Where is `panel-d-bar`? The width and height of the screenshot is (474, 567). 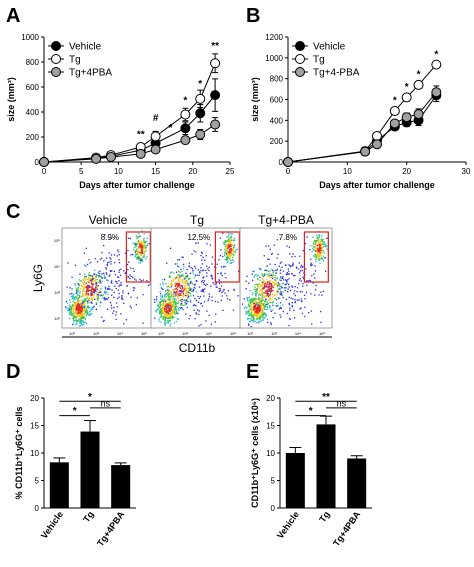 panel-d-bar is located at coordinates (121, 486).